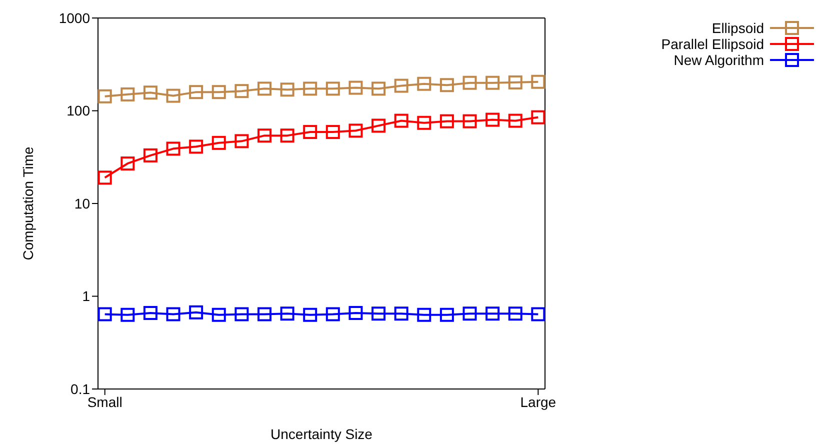 The height and width of the screenshot is (446, 830). What do you see at coordinates (78, 110) in the screenshot?
I see `y-tick-label: 100` at bounding box center [78, 110].